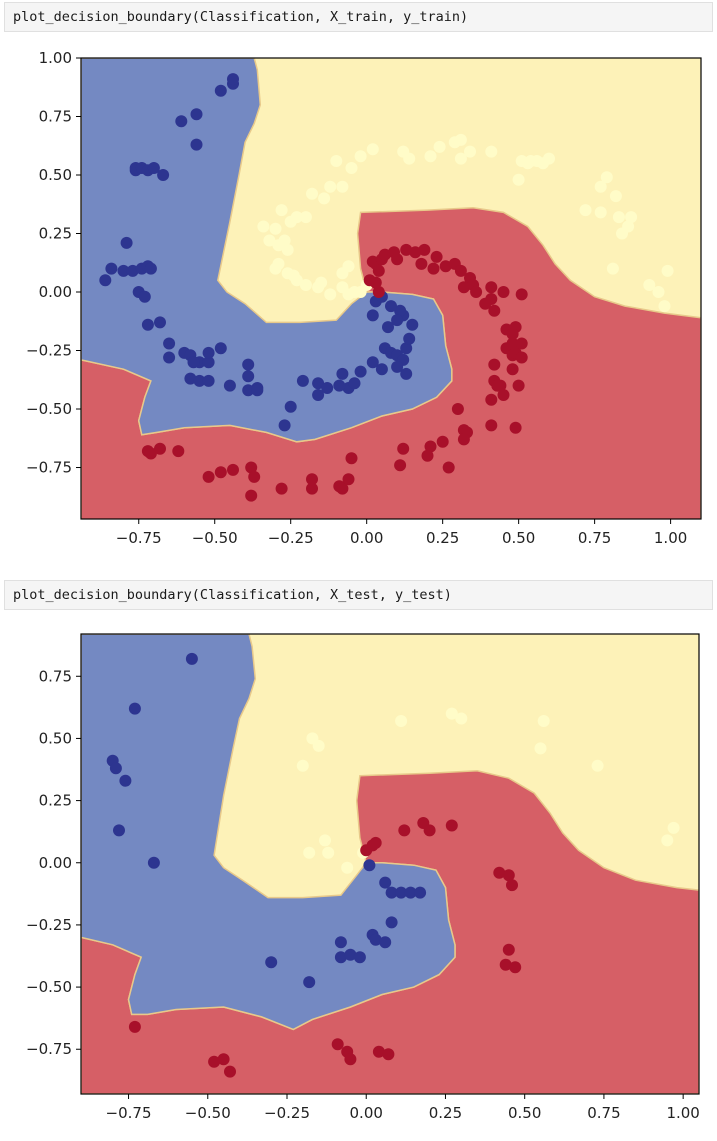 This screenshot has width=717, height=1141. Describe the element at coordinates (49, 1049) in the screenshot. I see `y-tick-label: −0.75` at that location.